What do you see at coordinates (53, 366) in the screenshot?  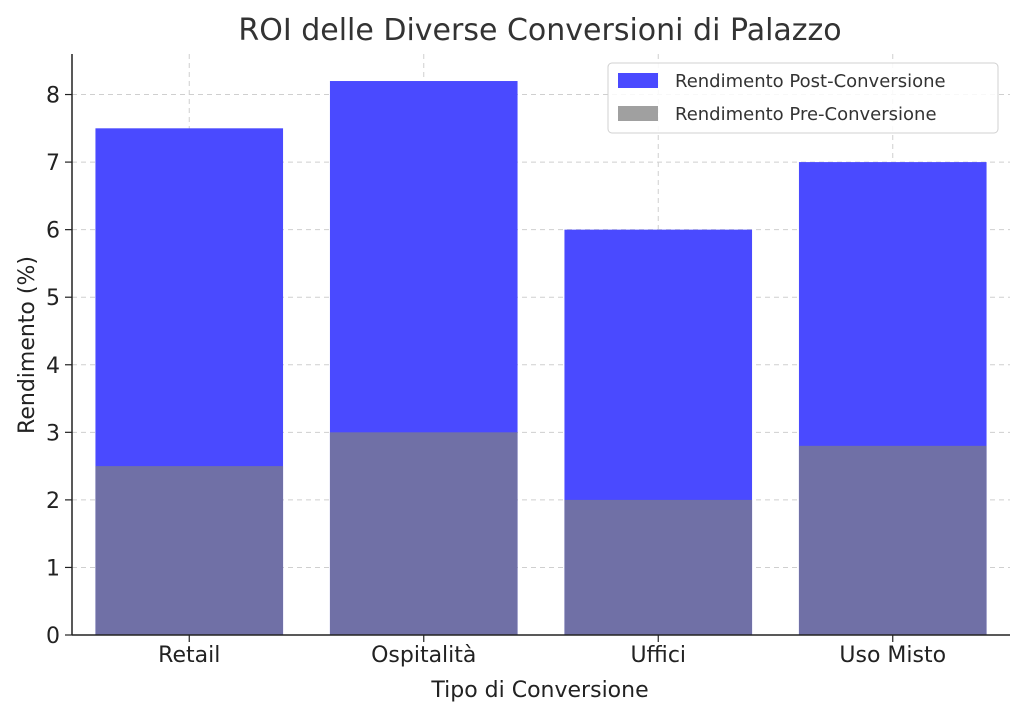 I see `y-tick-label: 4` at bounding box center [53, 366].